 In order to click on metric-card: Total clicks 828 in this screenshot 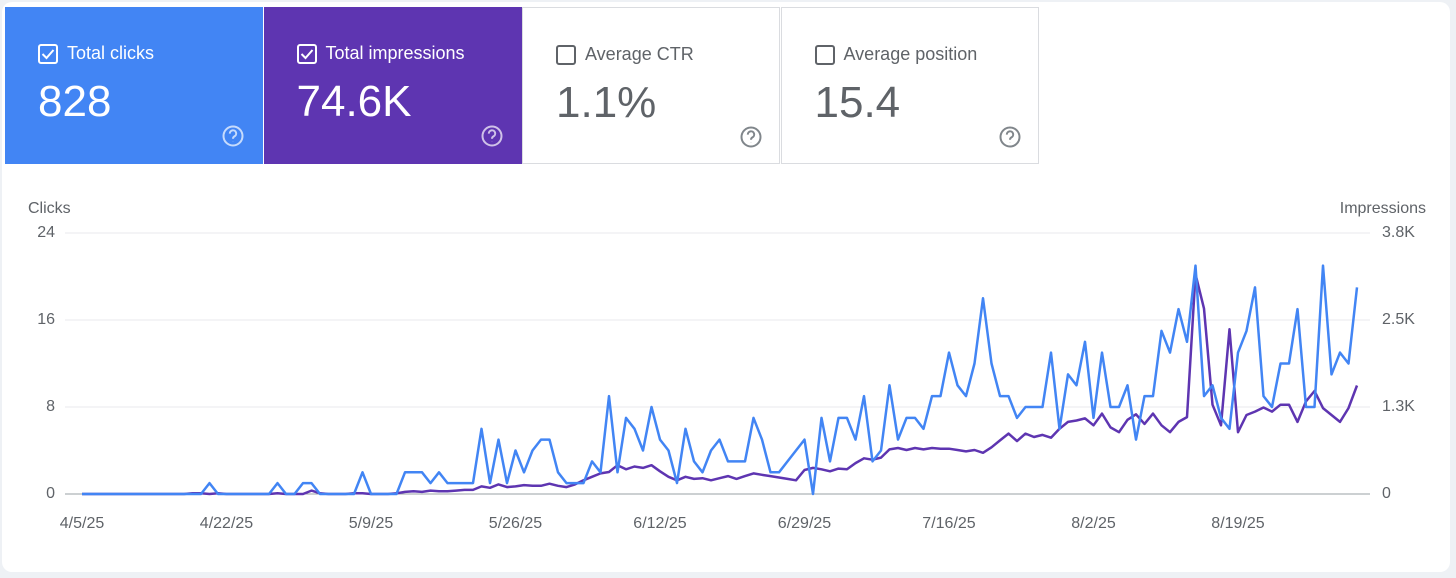, I will do `click(134, 85)`.